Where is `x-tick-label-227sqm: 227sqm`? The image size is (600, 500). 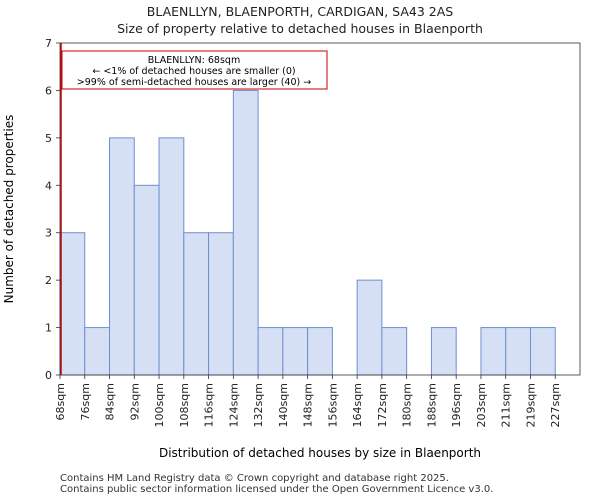 x-tick-label-227sqm: 227sqm is located at coordinates (555, 405).